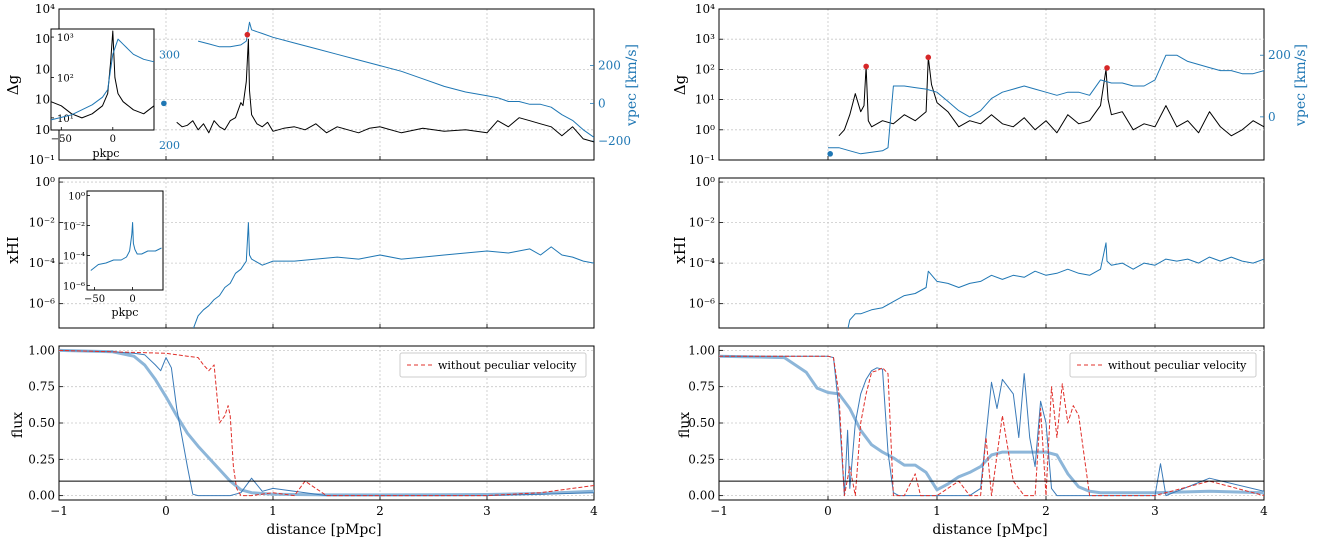 This screenshot has height=540, width=1321. I want to click on right-flux-xlabel: distance [pMpc], so click(989, 530).